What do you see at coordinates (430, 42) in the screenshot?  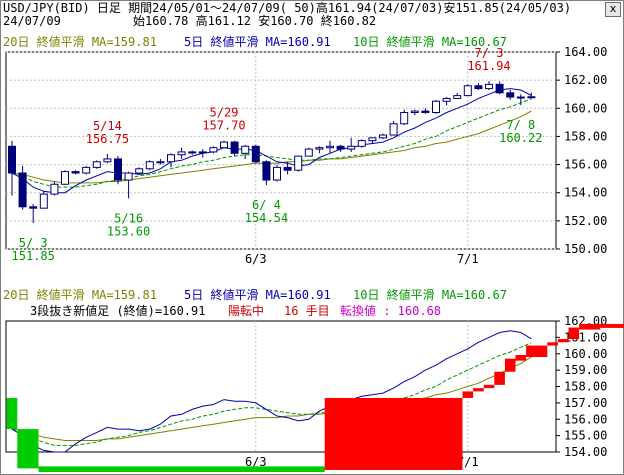 I see `top-legend-ma10: 10日 終値平滑 MA=160.67` at bounding box center [430, 42].